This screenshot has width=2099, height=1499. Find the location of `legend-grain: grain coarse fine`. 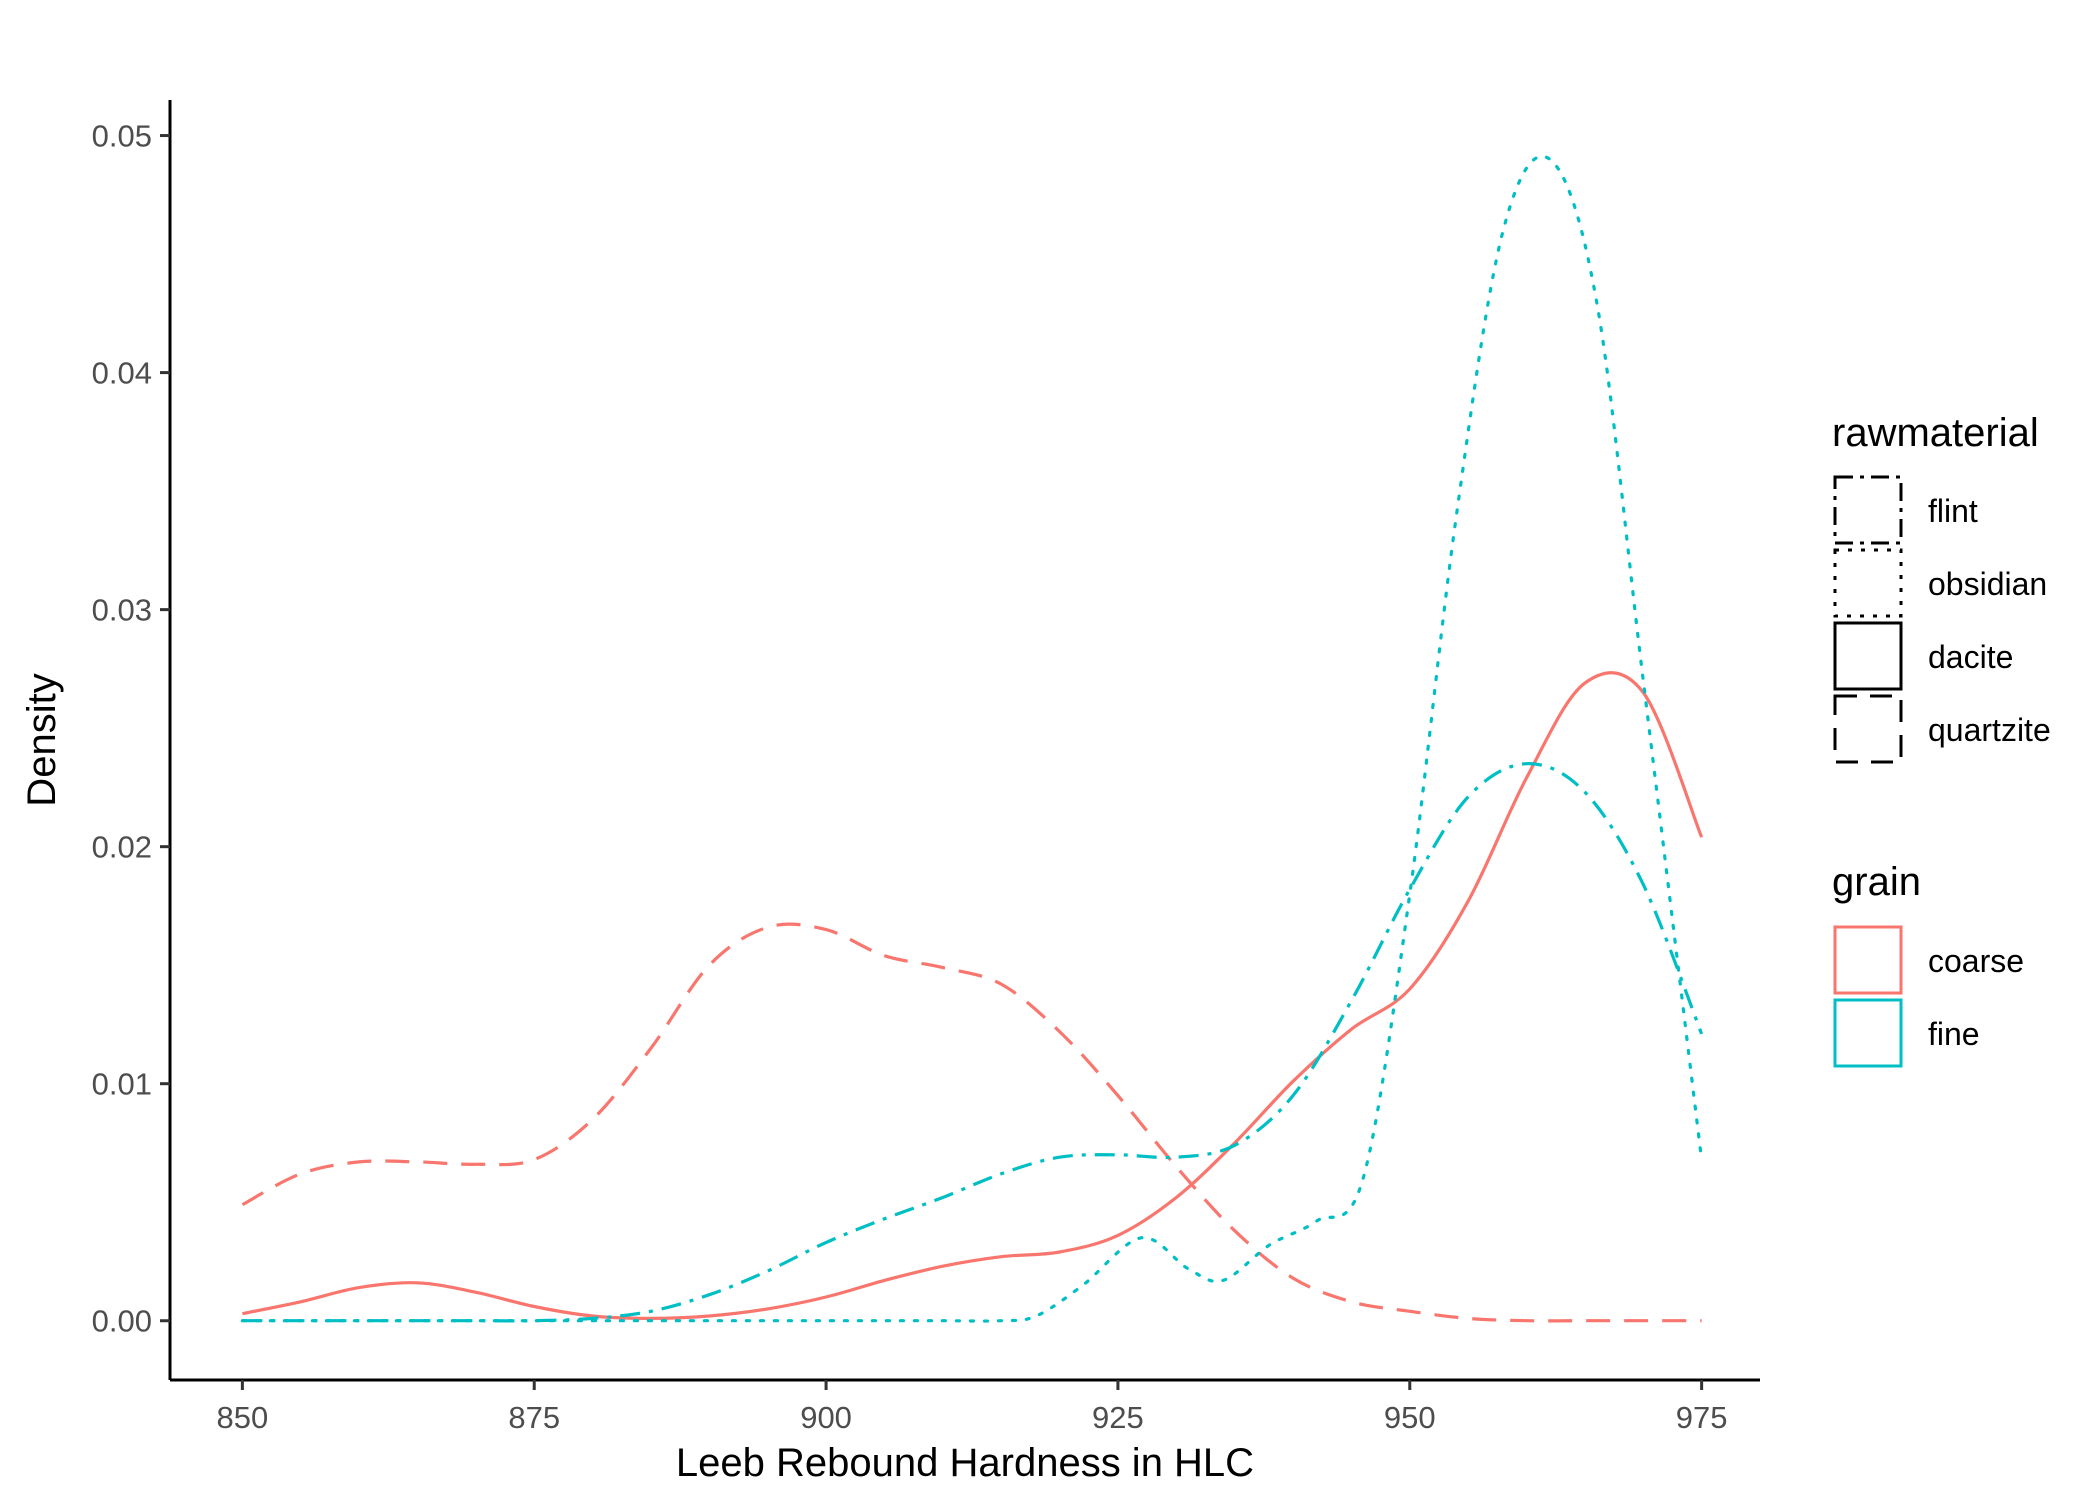

legend-grain: grain coarse fine is located at coordinates (1928, 964).